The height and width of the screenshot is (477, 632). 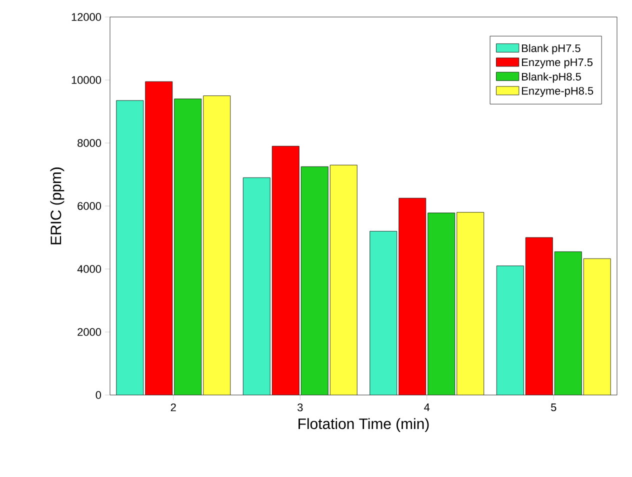 I want to click on x-tick-label: 5, so click(x=553, y=408).